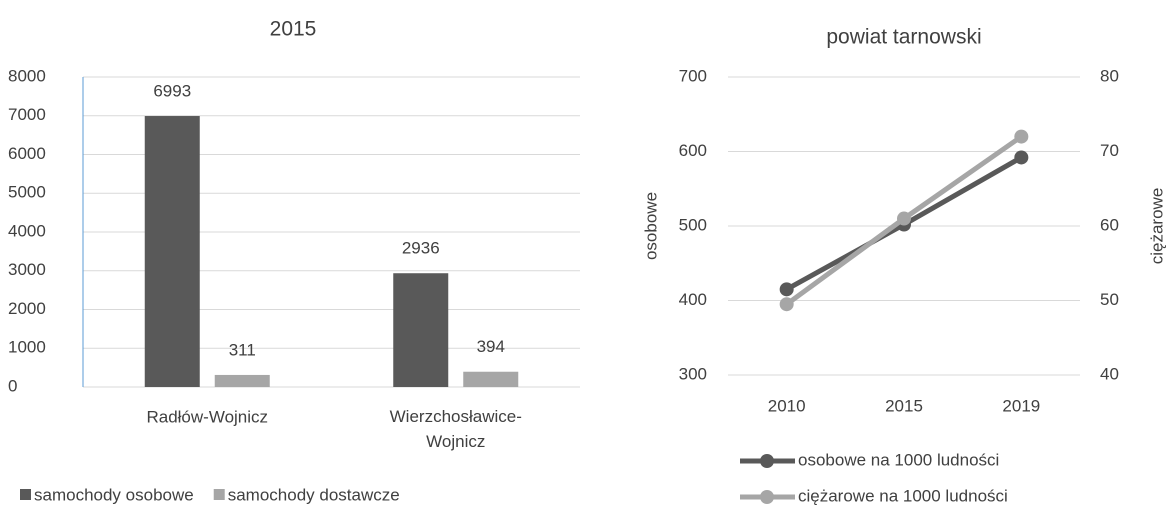  Describe the element at coordinates (904, 405) in the screenshot. I see `x-tick-label: 2015` at that location.